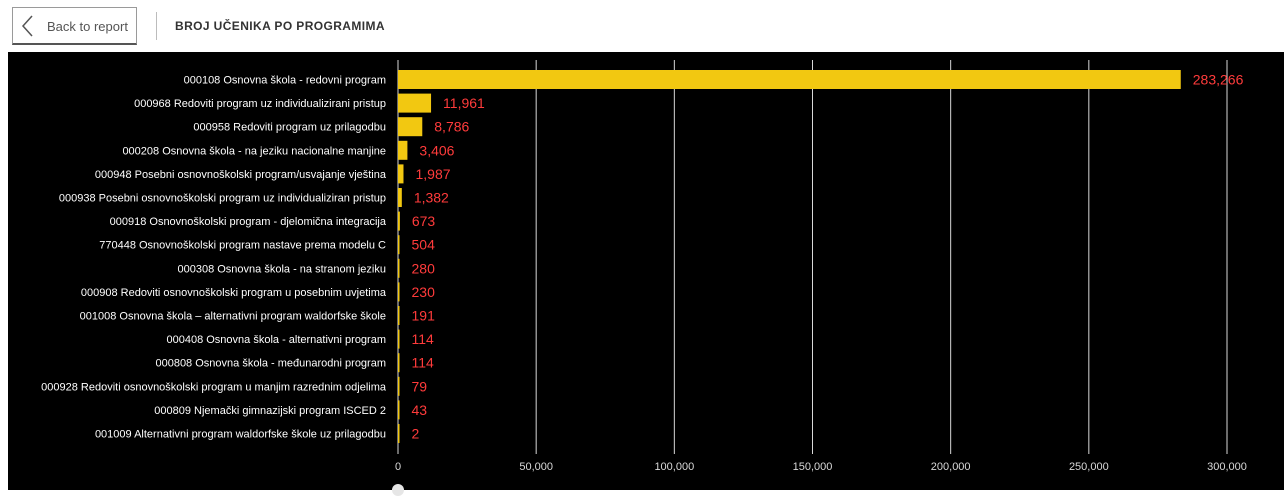 This screenshot has width=1287, height=496. Describe the element at coordinates (87, 26) in the screenshot. I see `back-button-label: Back to report` at that location.